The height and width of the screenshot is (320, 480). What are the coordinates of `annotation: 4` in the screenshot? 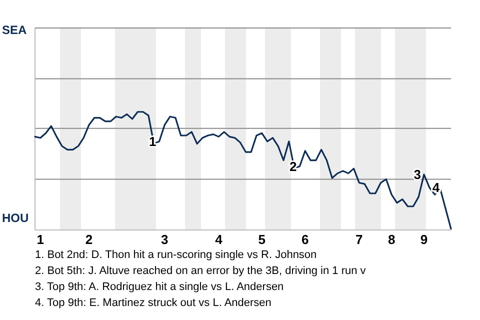 It's located at (436, 188).